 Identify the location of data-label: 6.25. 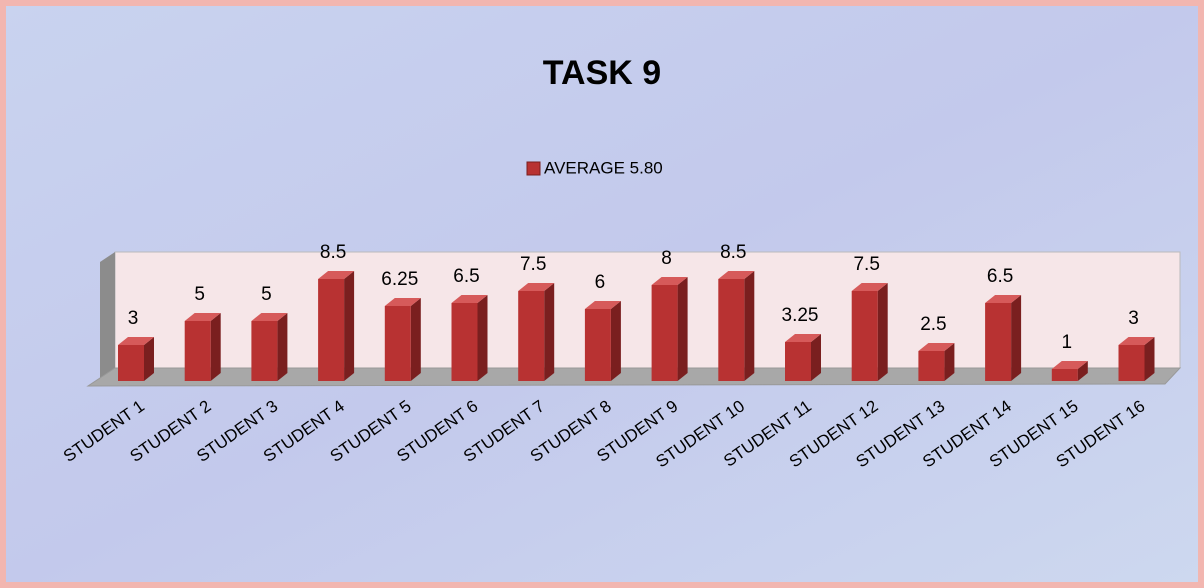
(399, 279).